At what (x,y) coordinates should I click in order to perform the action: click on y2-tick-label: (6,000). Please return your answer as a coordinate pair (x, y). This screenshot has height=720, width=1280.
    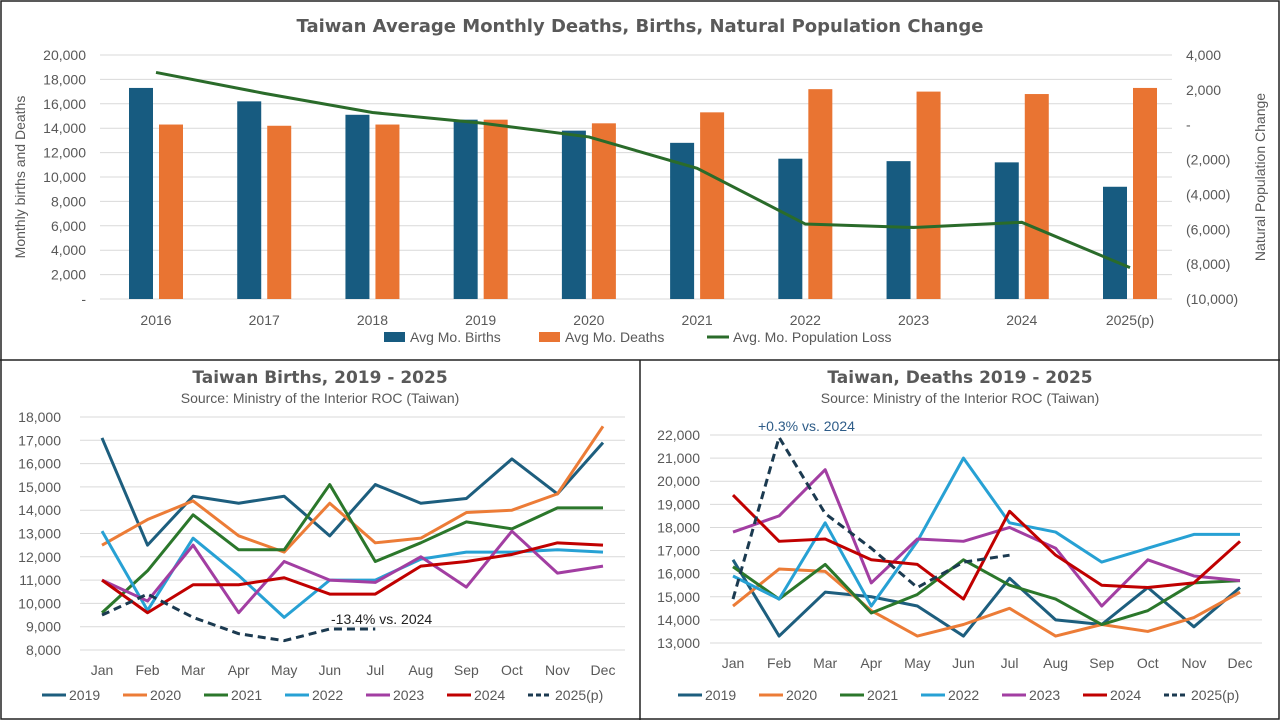
    Looking at the image, I should click on (1208, 229).